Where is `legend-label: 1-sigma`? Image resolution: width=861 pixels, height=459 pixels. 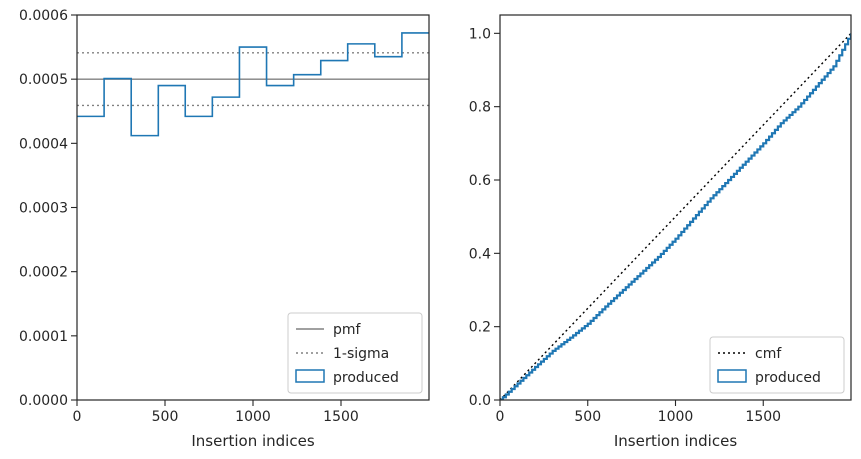 legend-label: 1-sigma is located at coordinates (361, 354).